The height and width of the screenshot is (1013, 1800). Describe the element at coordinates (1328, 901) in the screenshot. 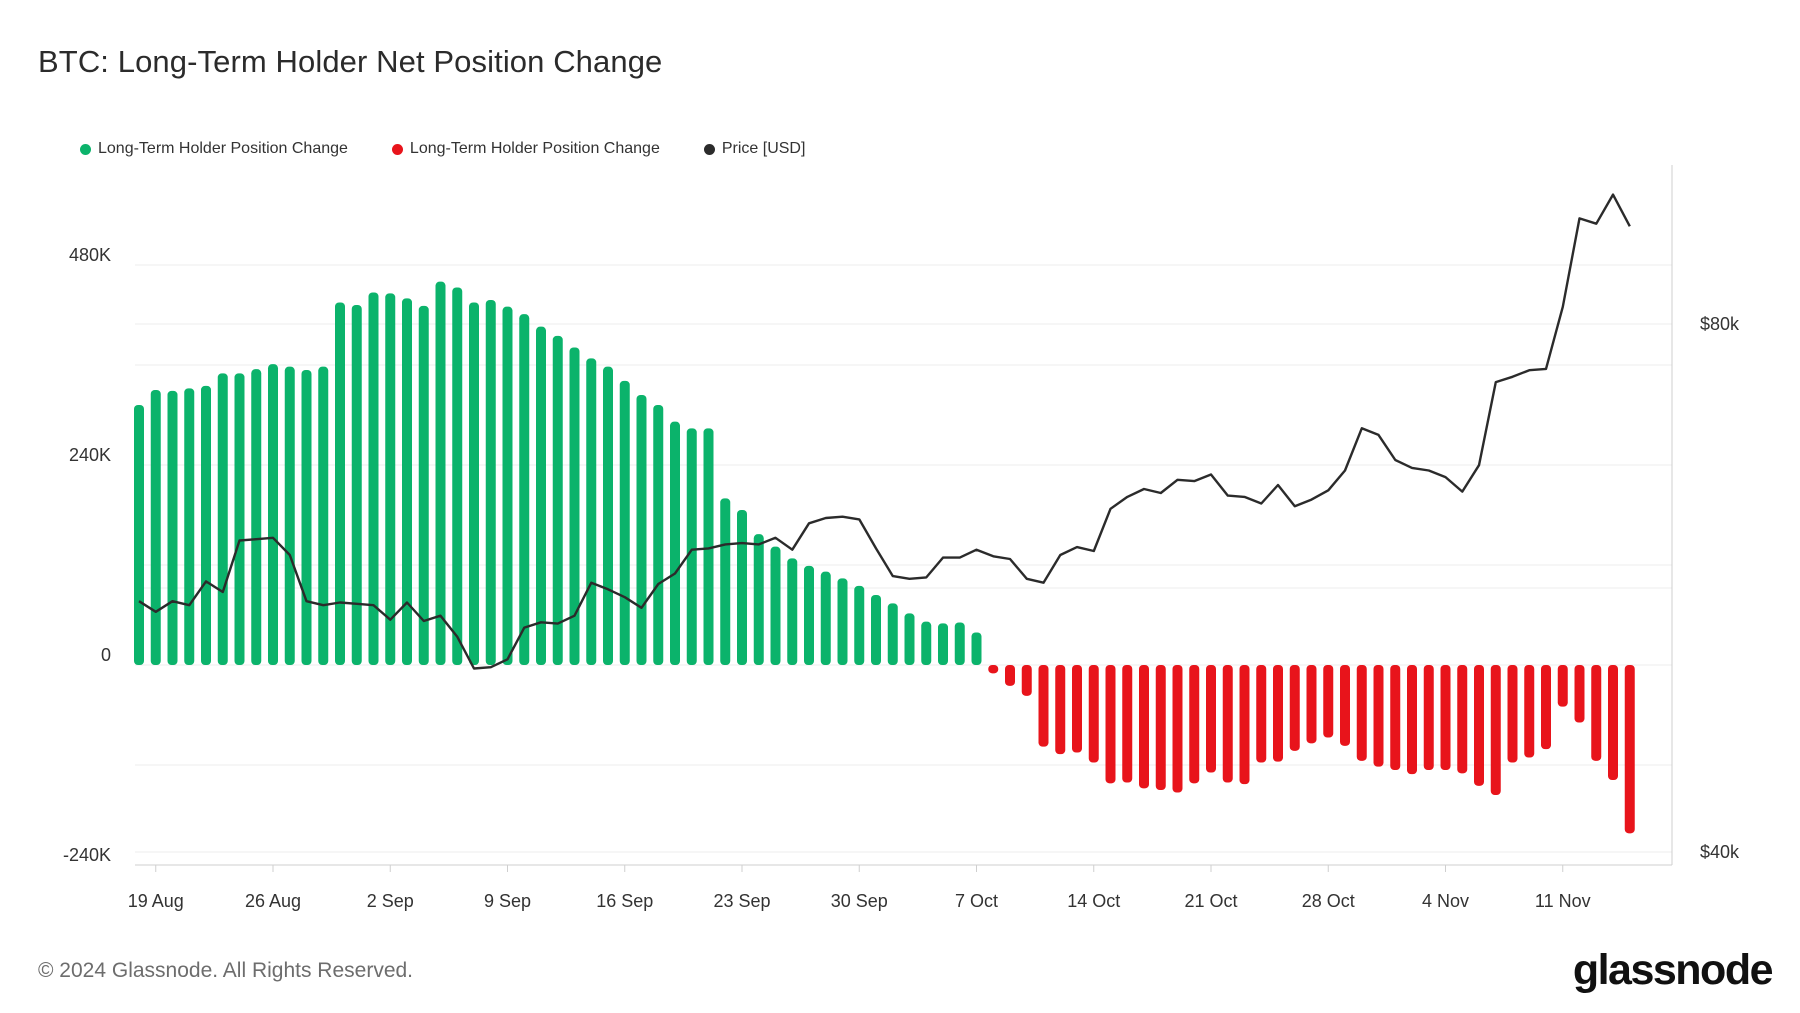

I see `x-tick-label: 28 Oct` at that location.